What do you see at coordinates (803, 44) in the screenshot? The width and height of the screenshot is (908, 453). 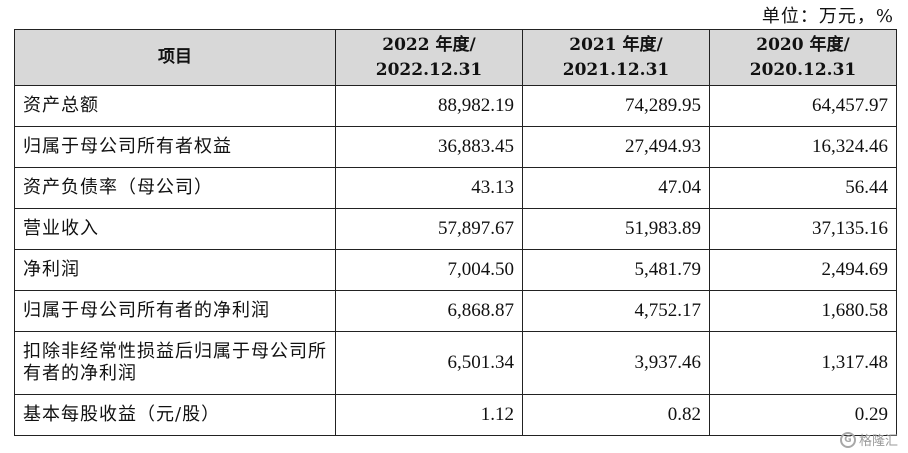 I see `header-2020-year: 2020 年度/` at bounding box center [803, 44].